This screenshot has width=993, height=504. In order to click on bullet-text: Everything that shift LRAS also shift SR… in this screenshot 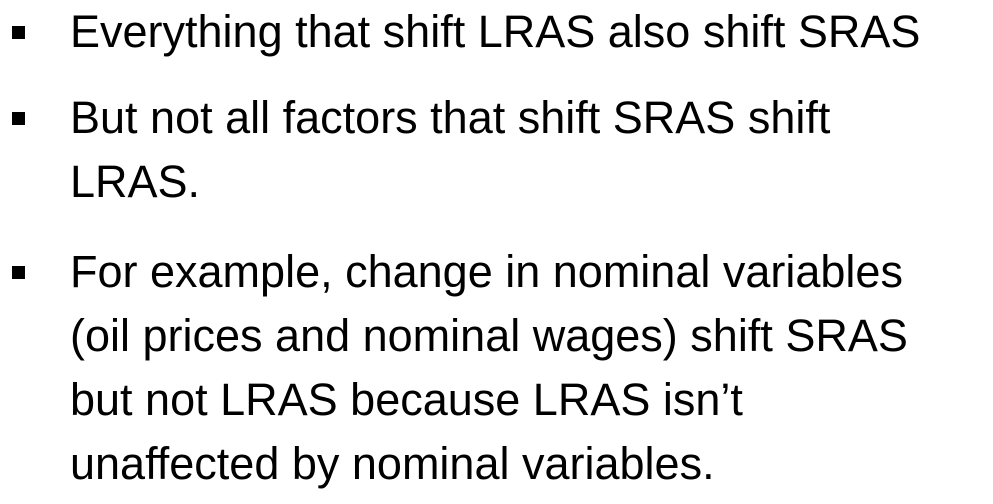, I will do `click(530, 32)`.